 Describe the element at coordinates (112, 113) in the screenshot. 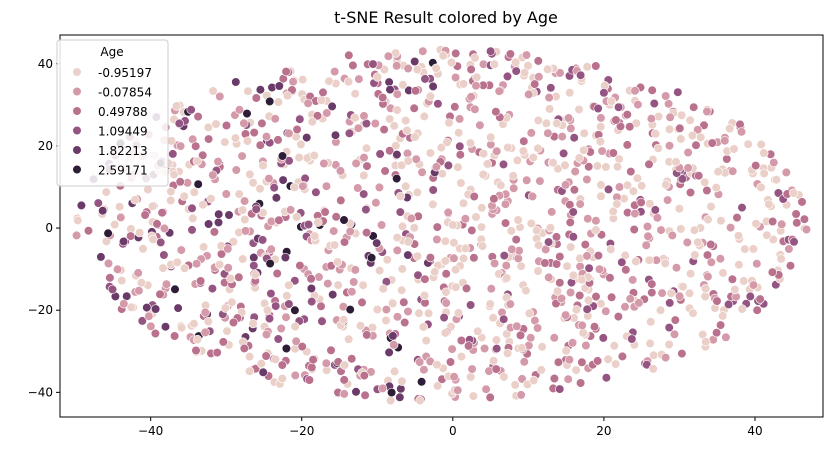

I see `legend-box` at that location.